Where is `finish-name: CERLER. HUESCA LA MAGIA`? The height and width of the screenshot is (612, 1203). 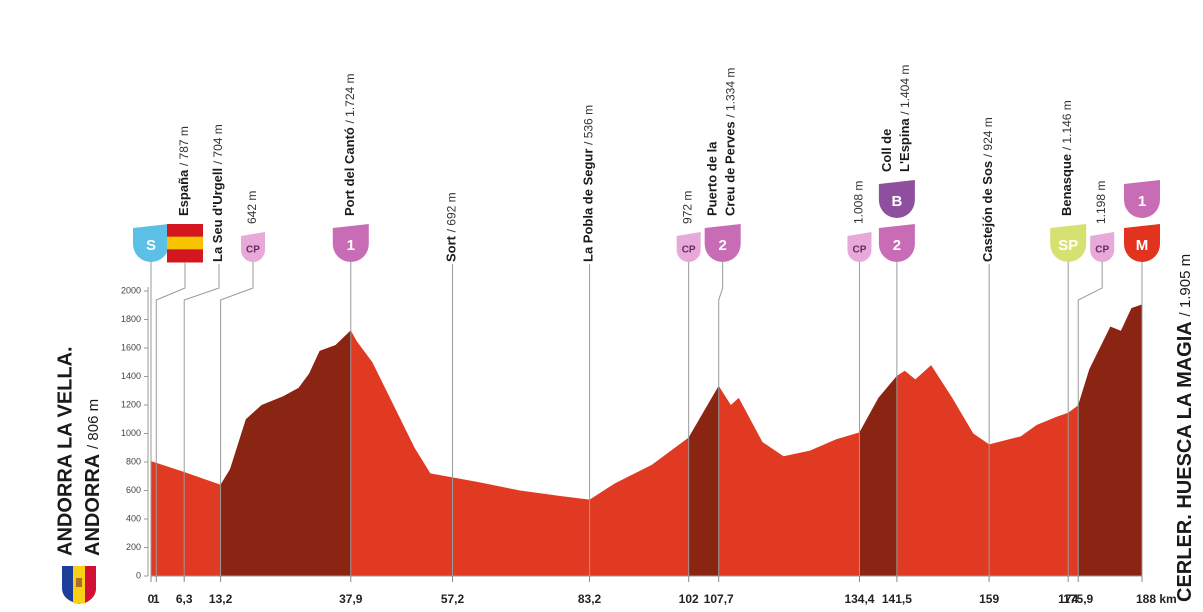 finish-name: CERLER. HUESCA LA MAGIA is located at coordinates (1185, 462).